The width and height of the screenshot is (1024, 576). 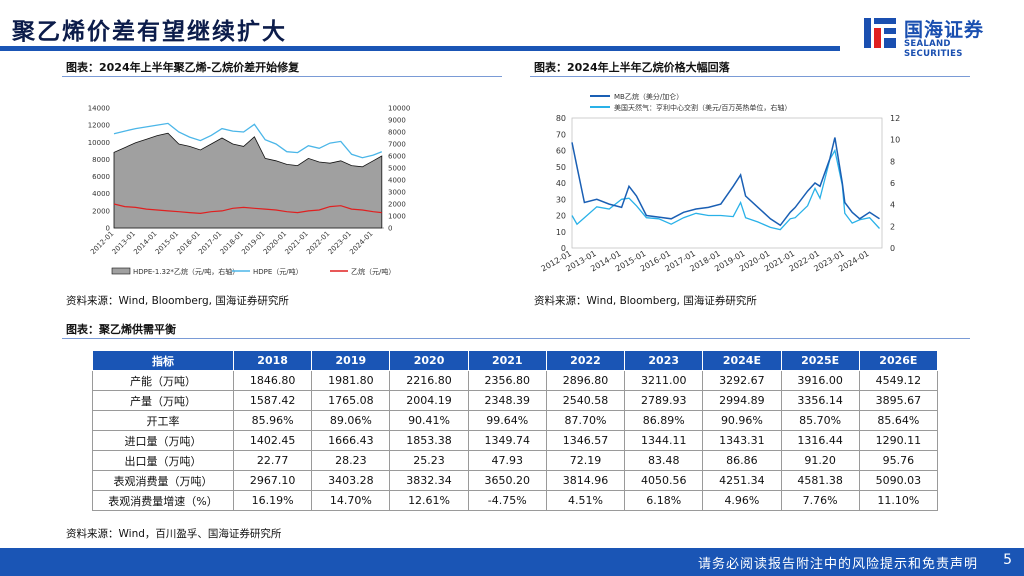 What do you see at coordinates (361, 243) in the screenshot?
I see `xtick: 2024-01` at bounding box center [361, 243].